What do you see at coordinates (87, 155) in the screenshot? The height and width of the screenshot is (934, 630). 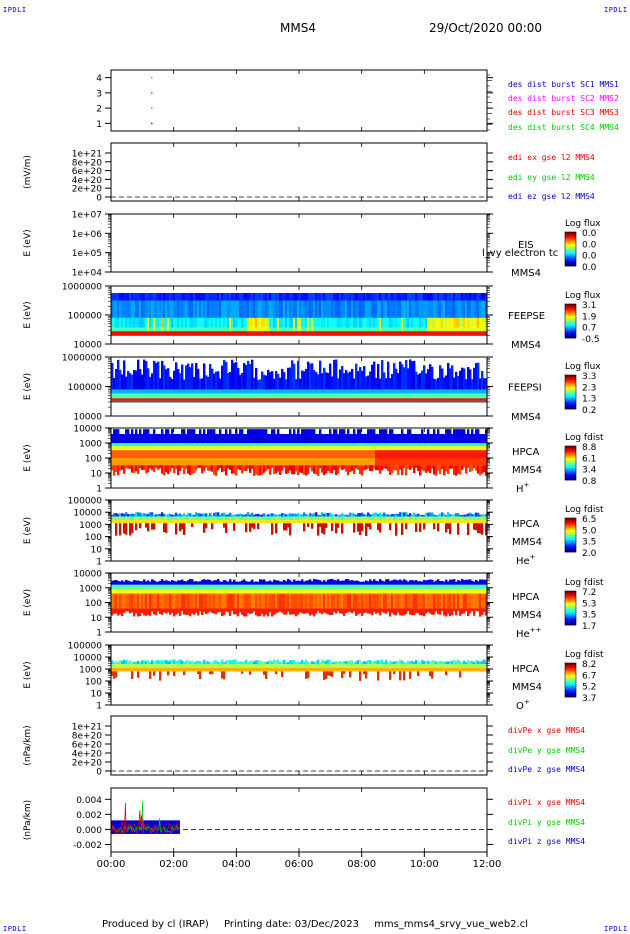 I see `y-tick-label: 1e+21` at bounding box center [87, 155].